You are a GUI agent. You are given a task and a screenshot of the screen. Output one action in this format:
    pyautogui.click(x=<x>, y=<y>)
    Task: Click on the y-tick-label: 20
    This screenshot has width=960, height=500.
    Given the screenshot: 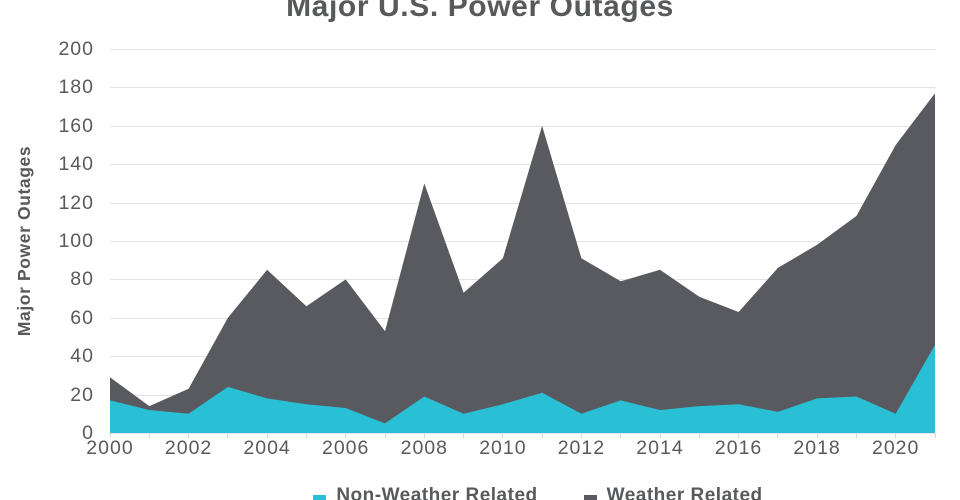 What is the action you would take?
    pyautogui.click(x=82, y=394)
    